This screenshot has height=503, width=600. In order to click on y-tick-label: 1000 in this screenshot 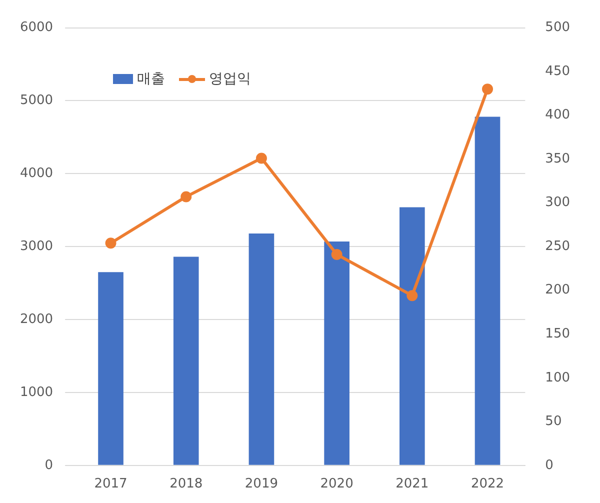, I will do `click(37, 392)`.